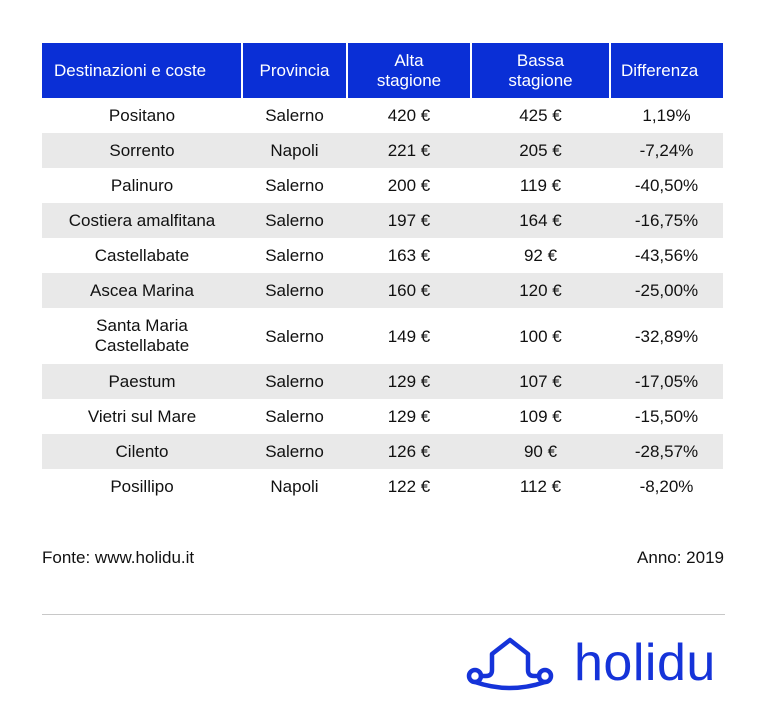  What do you see at coordinates (666, 336) in the screenshot?
I see `cell-differenza: -32,89%` at bounding box center [666, 336].